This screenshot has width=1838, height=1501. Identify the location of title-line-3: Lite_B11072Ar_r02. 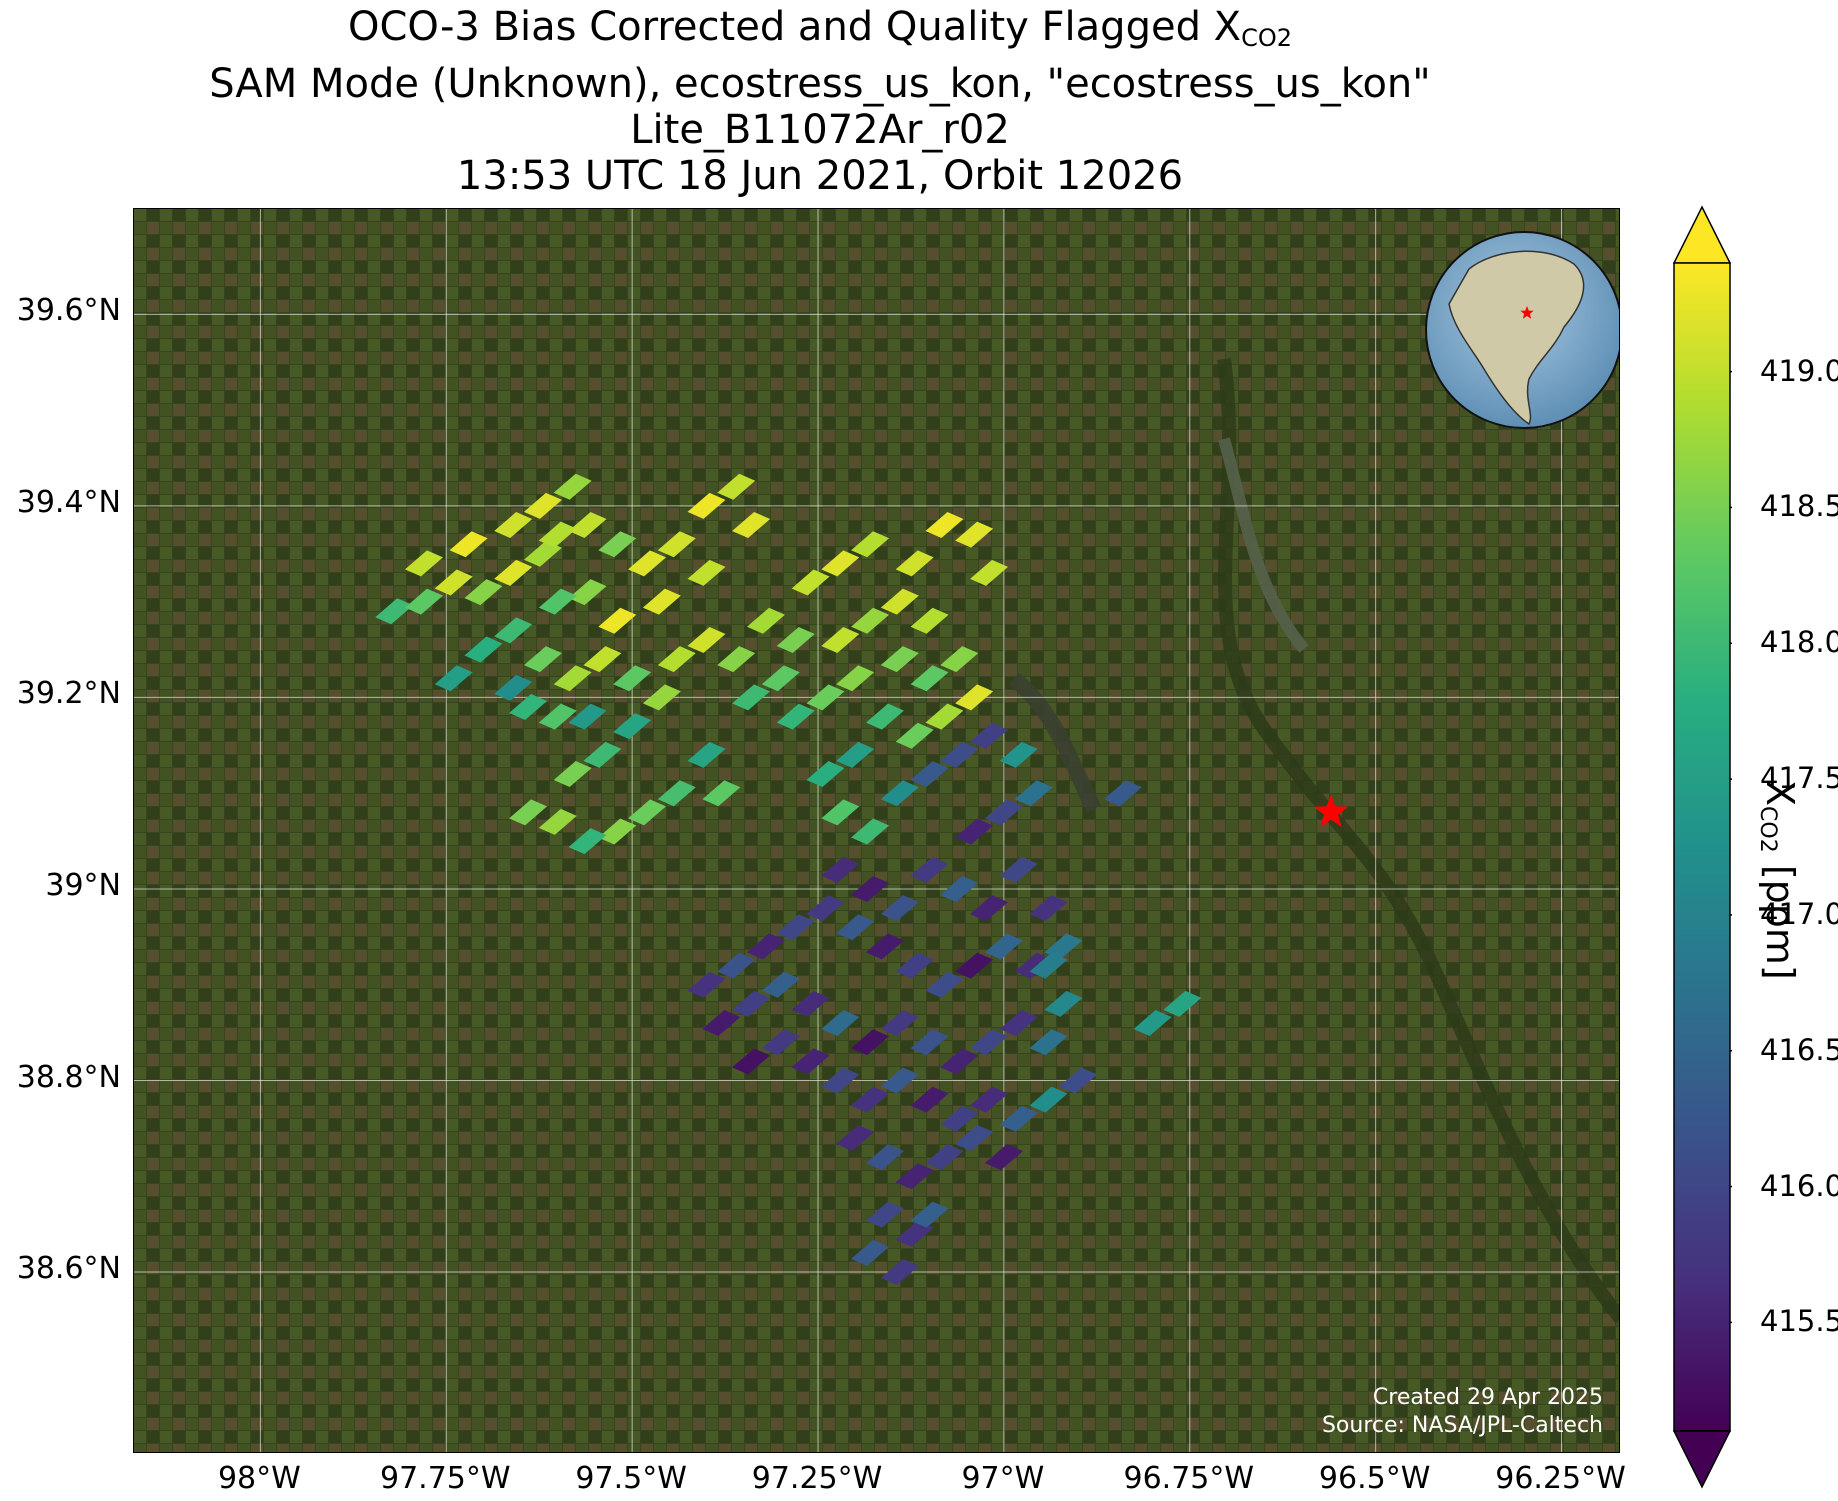
(820, 130).